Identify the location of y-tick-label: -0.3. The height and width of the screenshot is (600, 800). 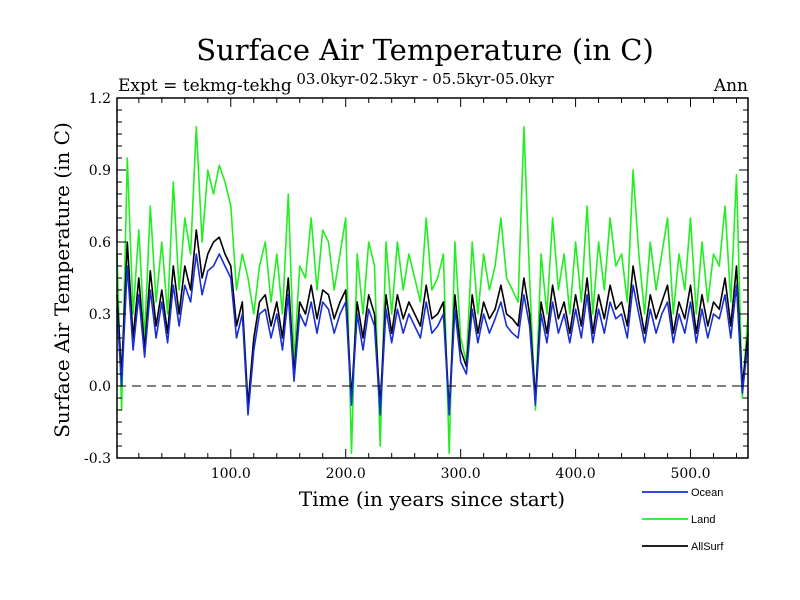
(97, 459).